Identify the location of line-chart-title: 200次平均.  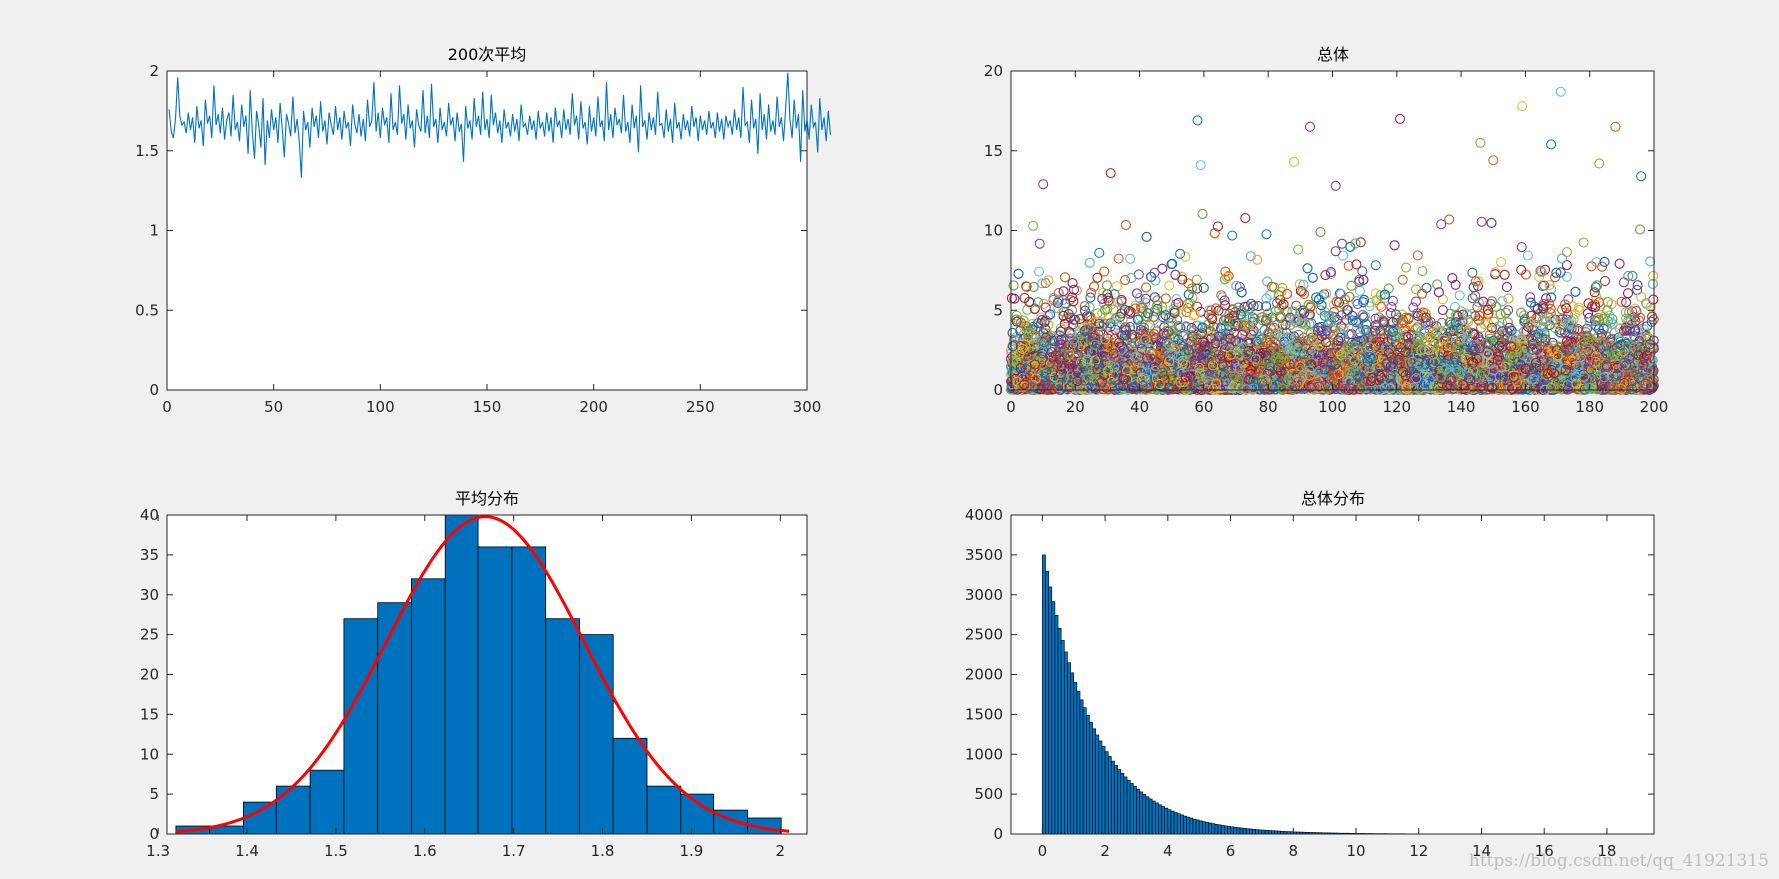
(487, 54).